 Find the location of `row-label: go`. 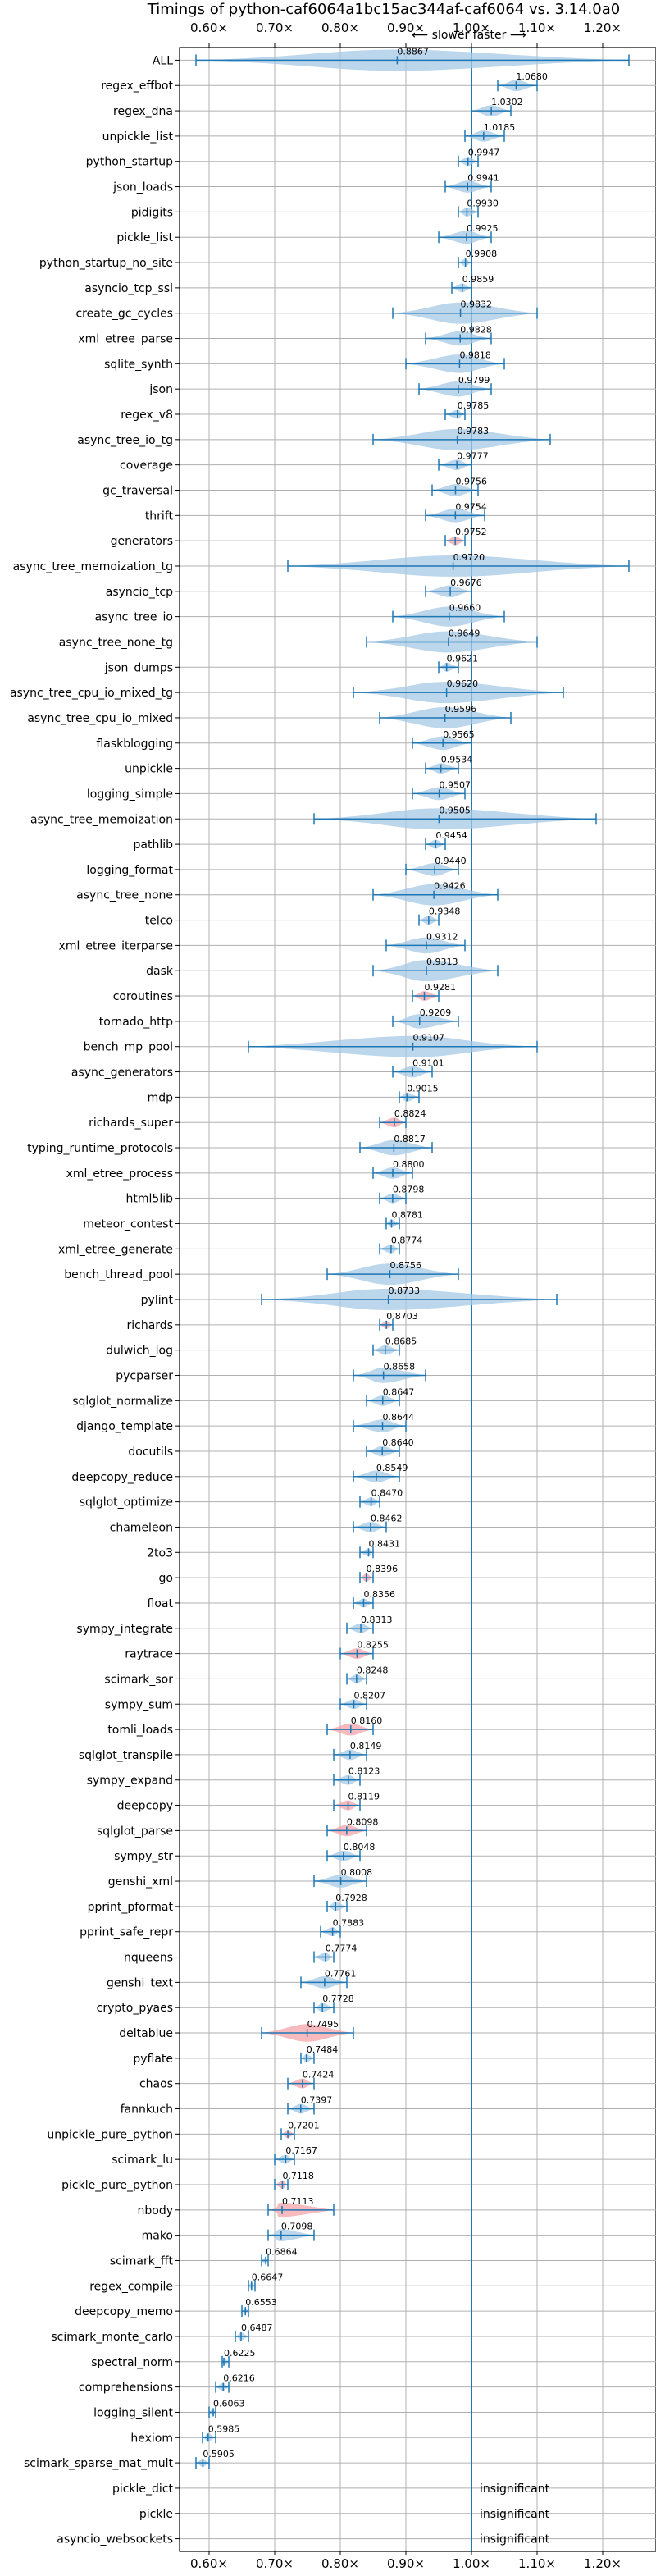

row-label: go is located at coordinates (166, 1578).